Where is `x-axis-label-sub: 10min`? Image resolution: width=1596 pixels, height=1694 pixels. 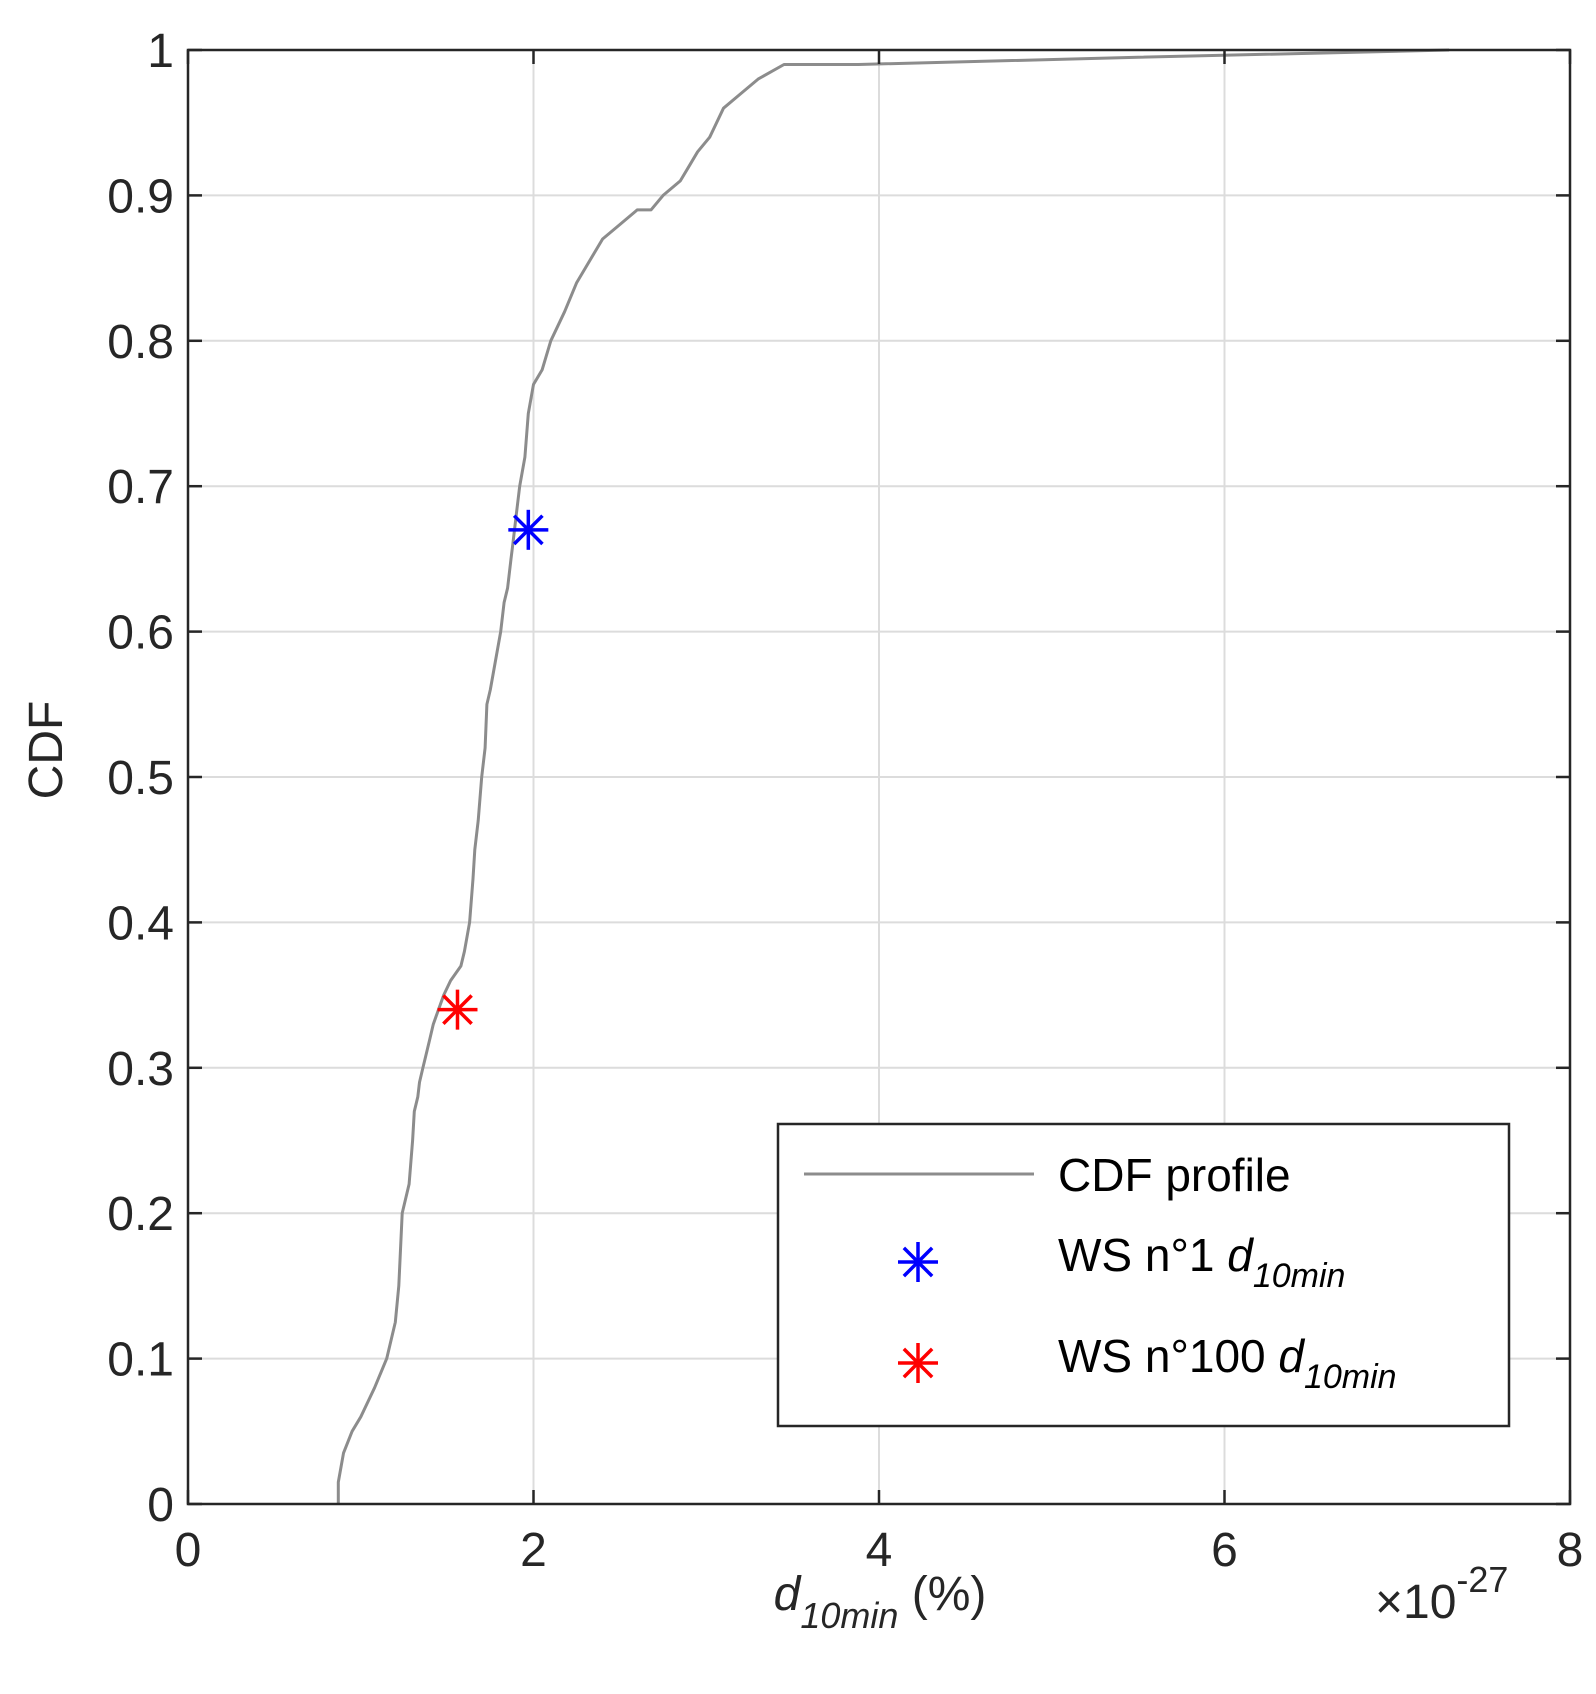 x-axis-label-sub: 10min is located at coordinates (849, 1615).